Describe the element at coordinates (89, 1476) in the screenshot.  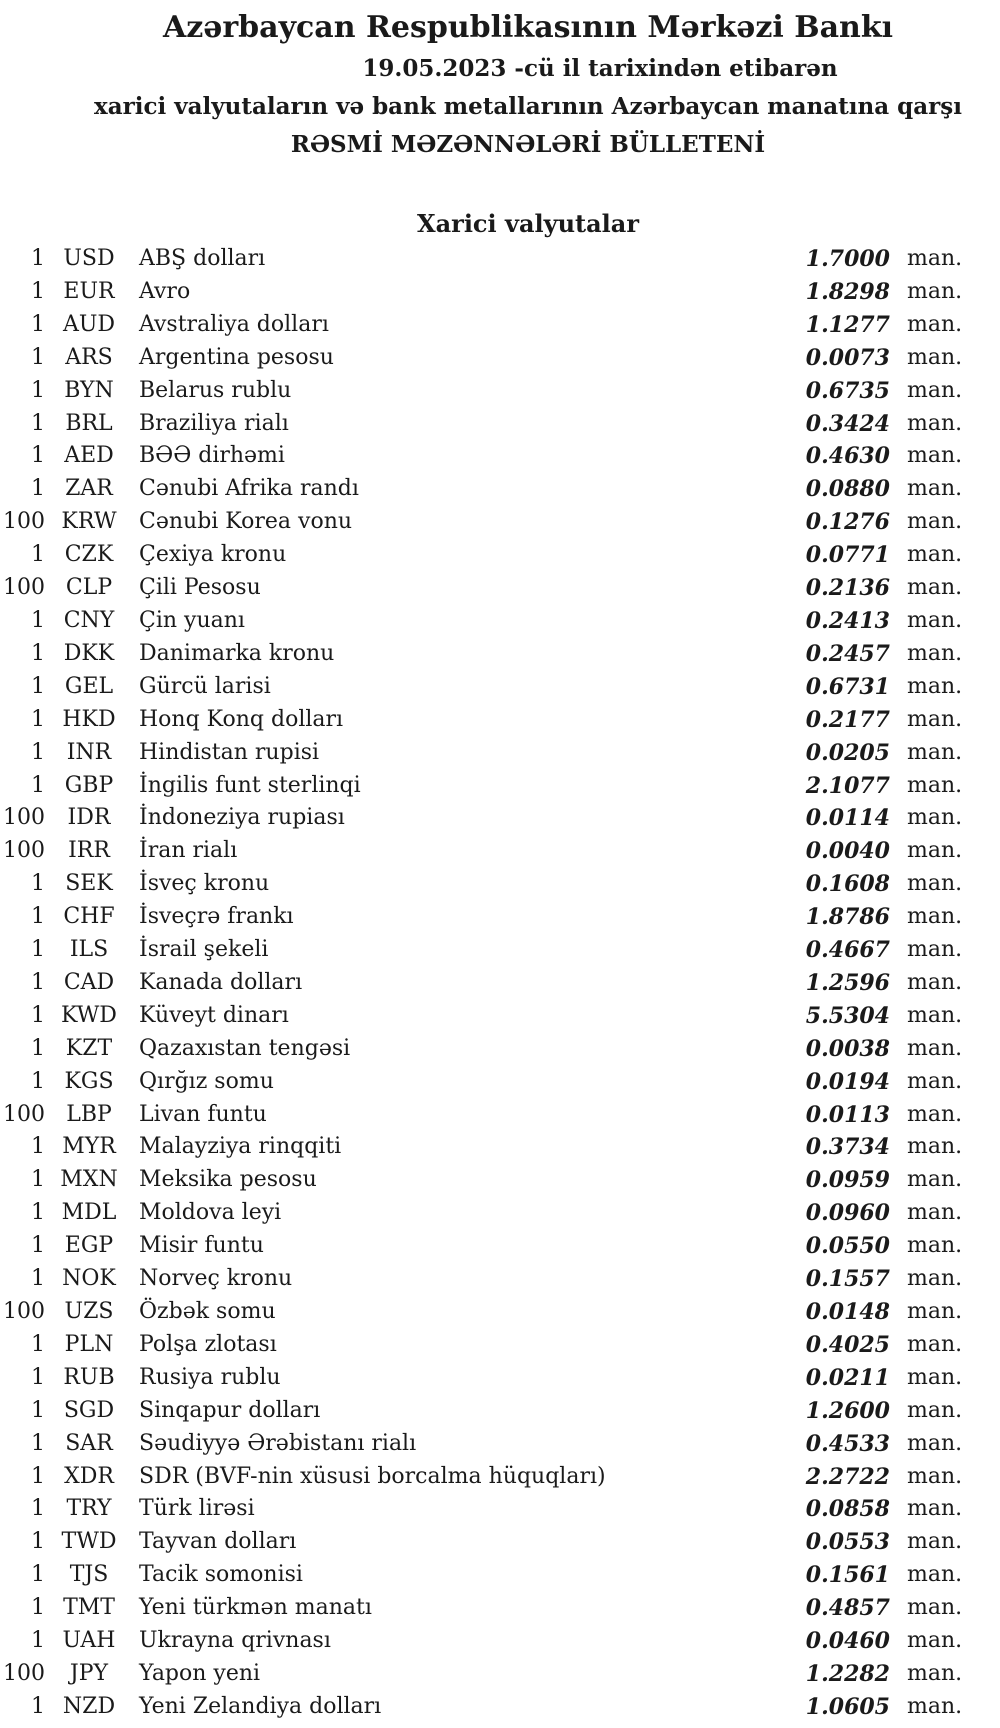
I see `currency-code: XDR` at that location.